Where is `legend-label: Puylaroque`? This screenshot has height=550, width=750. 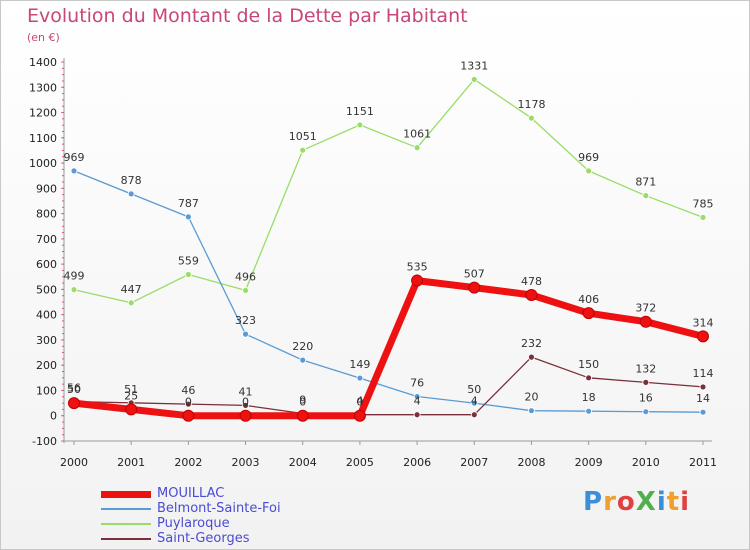
legend-label: Puylaroque is located at coordinates (193, 523).